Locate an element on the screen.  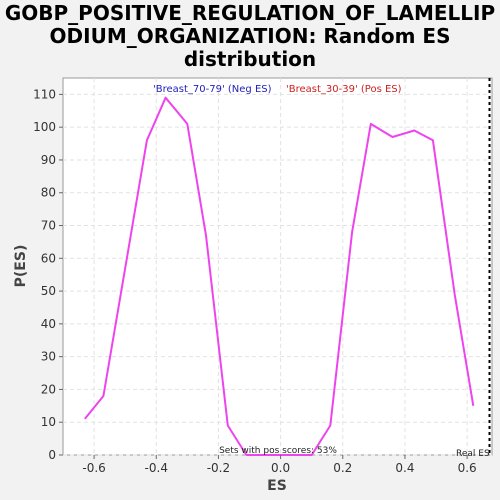
x-tick-label: -0.2 is located at coordinates (218, 468).